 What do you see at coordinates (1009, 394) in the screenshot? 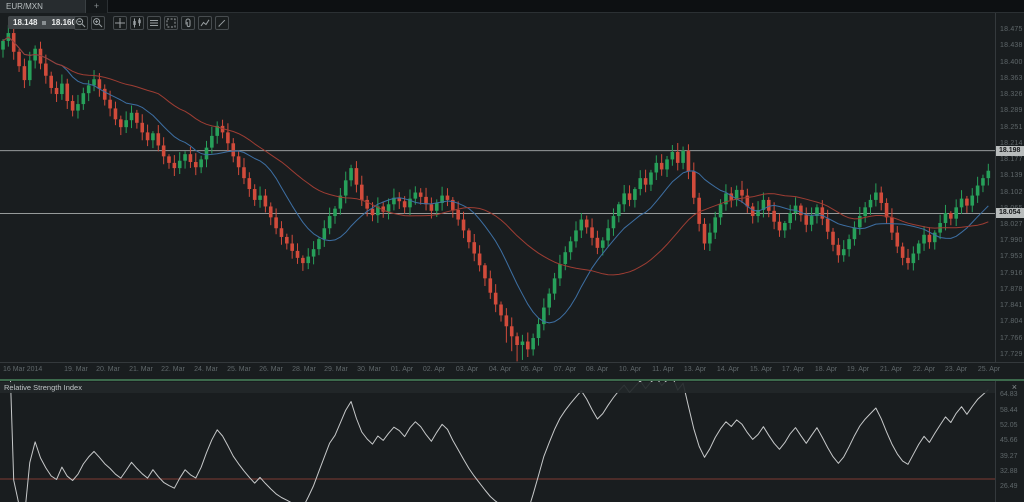
I see `rsi-axis-tick: 64.83` at bounding box center [1009, 394].